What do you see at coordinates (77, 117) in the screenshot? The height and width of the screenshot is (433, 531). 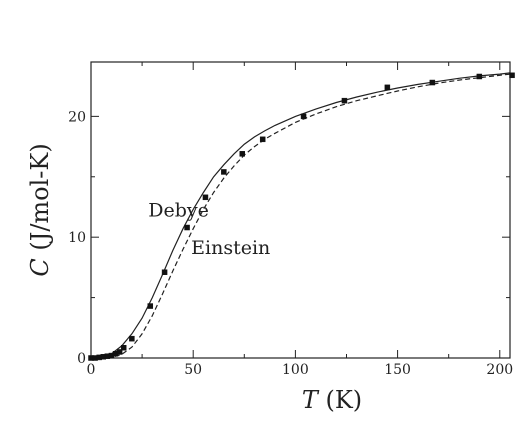 I see `y-tick-label: 20` at bounding box center [77, 117].